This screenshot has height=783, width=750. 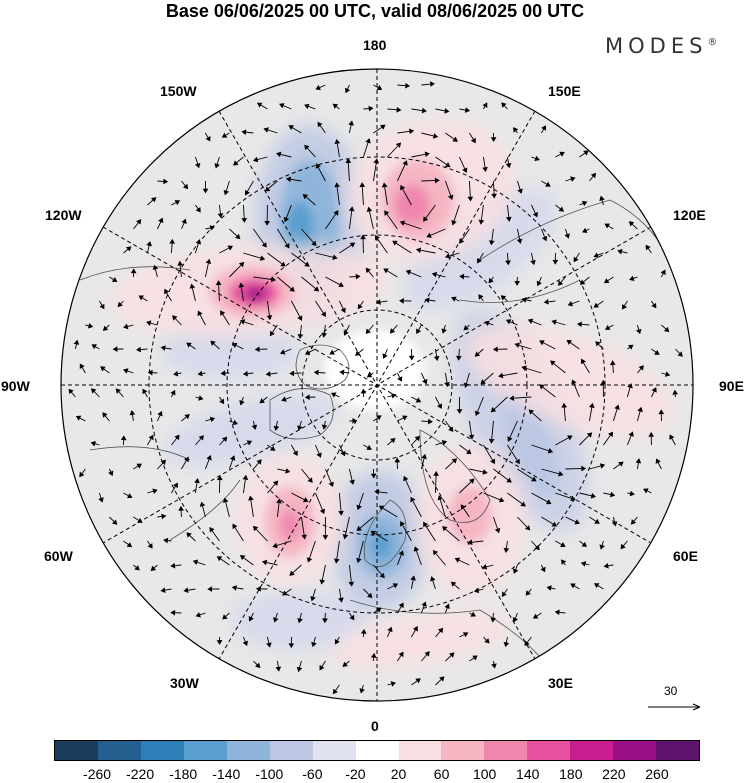 What do you see at coordinates (398, 774) in the screenshot?
I see `colorbar-tick-label: 20` at bounding box center [398, 774].